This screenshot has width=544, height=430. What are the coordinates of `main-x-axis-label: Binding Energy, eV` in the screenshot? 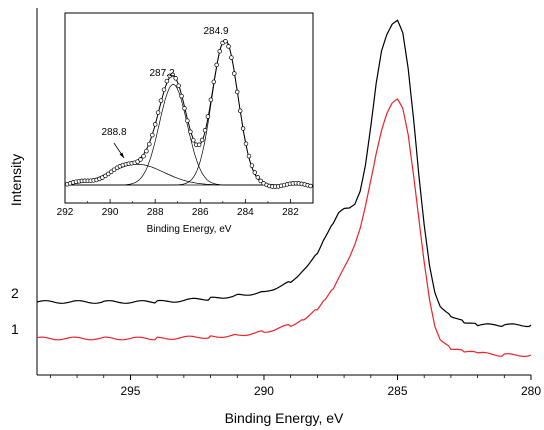 It's located at (284, 418).